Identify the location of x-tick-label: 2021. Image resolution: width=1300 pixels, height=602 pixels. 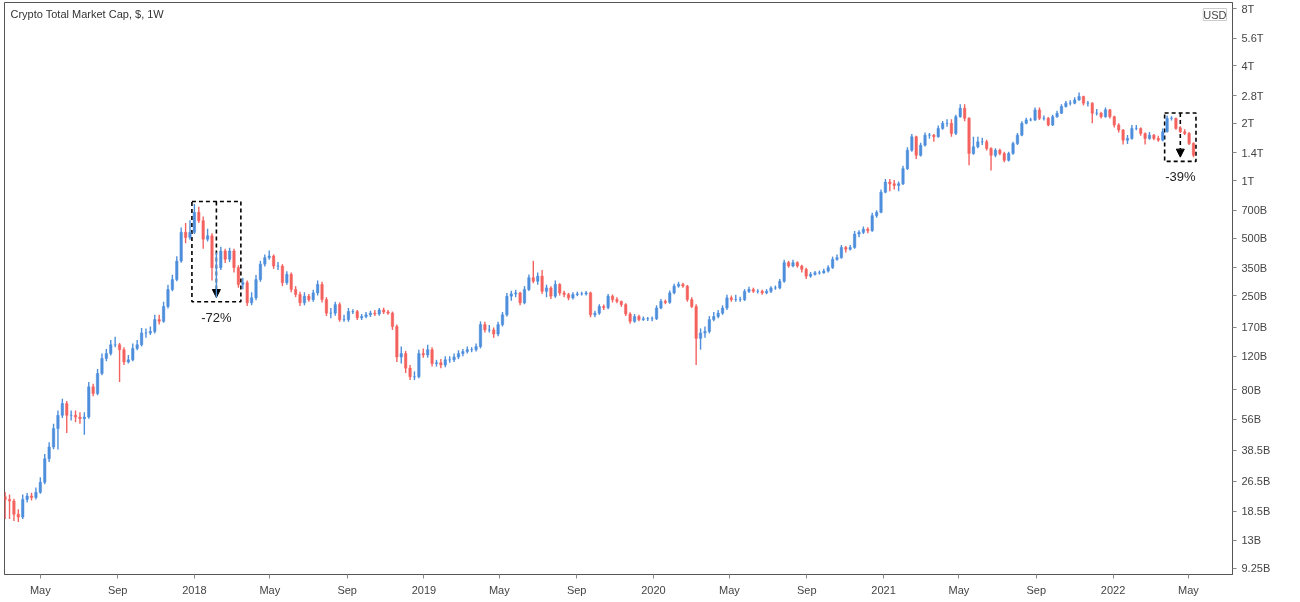
(883, 589).